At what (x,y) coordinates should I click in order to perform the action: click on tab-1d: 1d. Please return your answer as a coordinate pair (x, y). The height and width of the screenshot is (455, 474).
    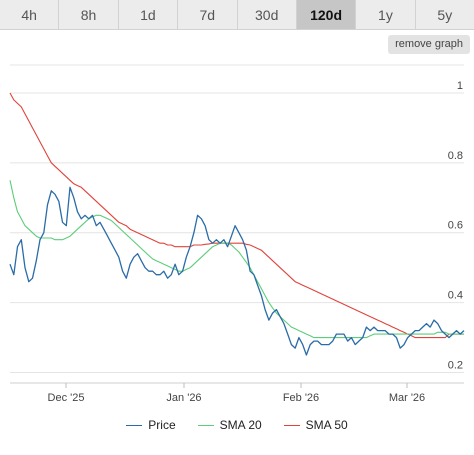
    Looking at the image, I should click on (148, 15).